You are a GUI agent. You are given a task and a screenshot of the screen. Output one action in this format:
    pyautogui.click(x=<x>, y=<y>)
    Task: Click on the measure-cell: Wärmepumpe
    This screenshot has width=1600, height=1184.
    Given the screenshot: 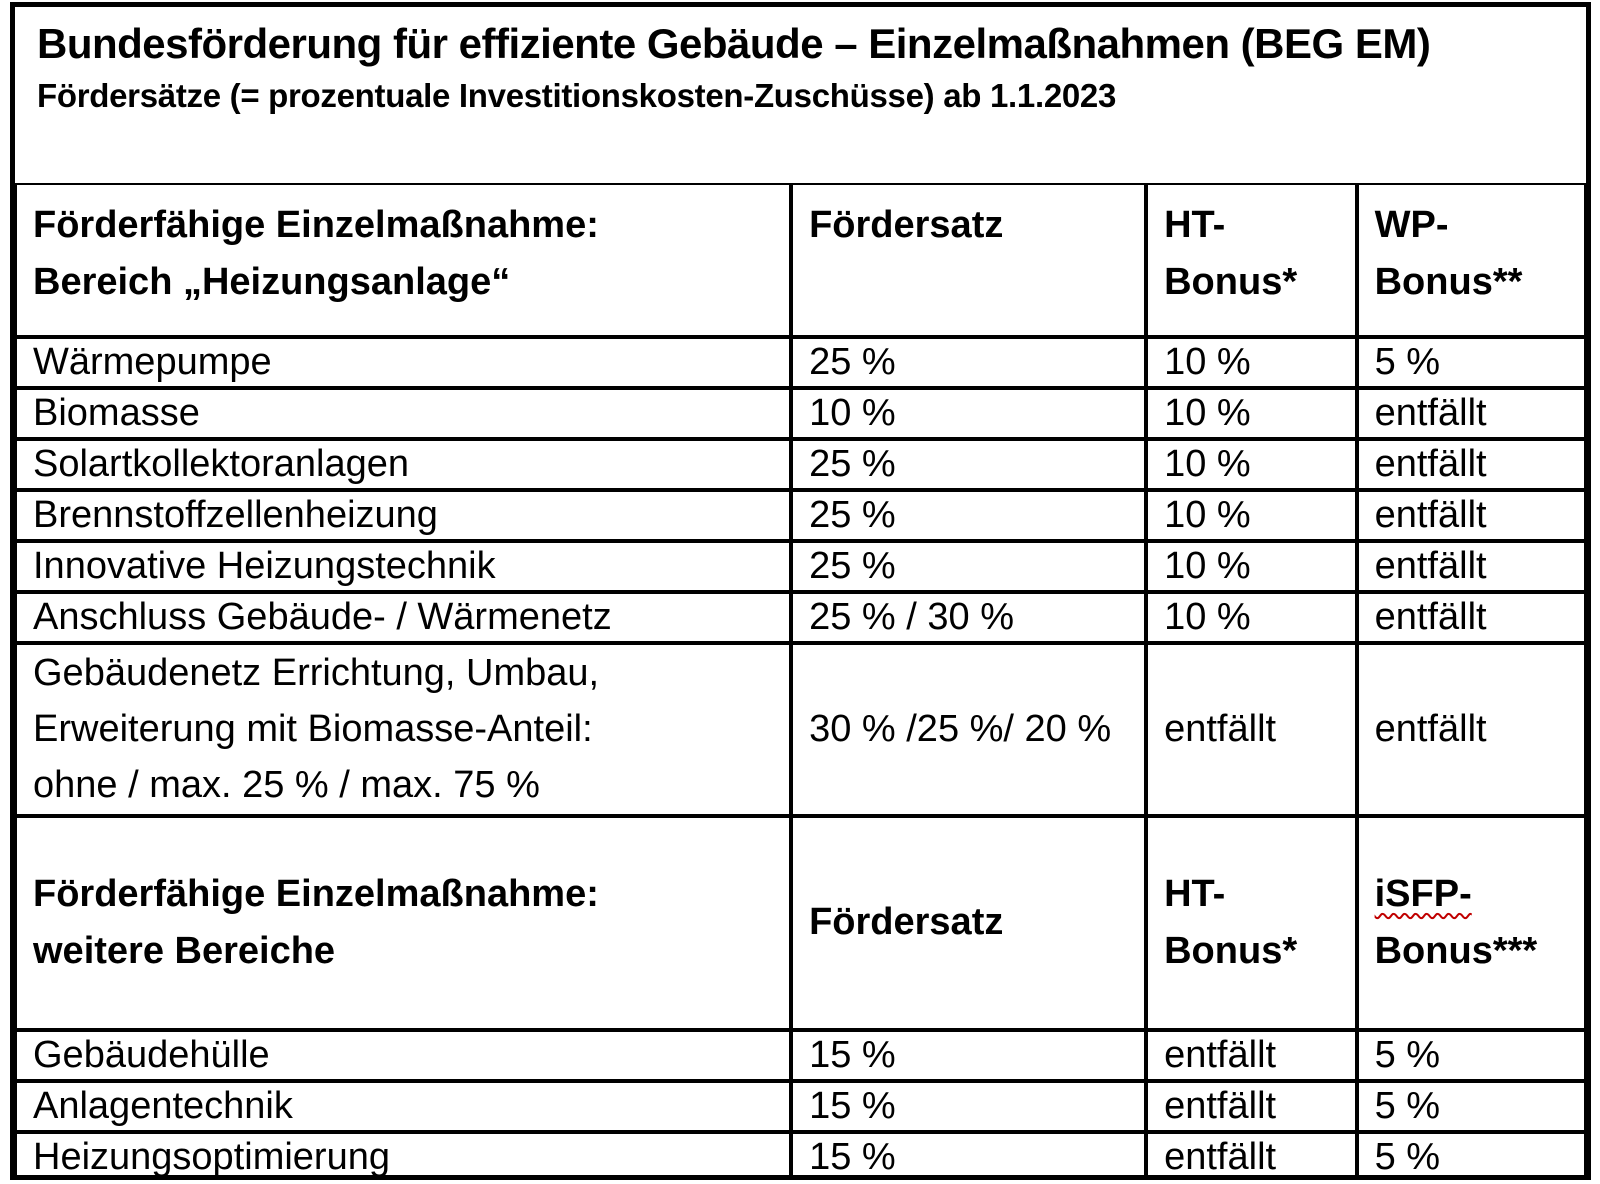 What is the action you would take?
    pyautogui.click(x=403, y=362)
    